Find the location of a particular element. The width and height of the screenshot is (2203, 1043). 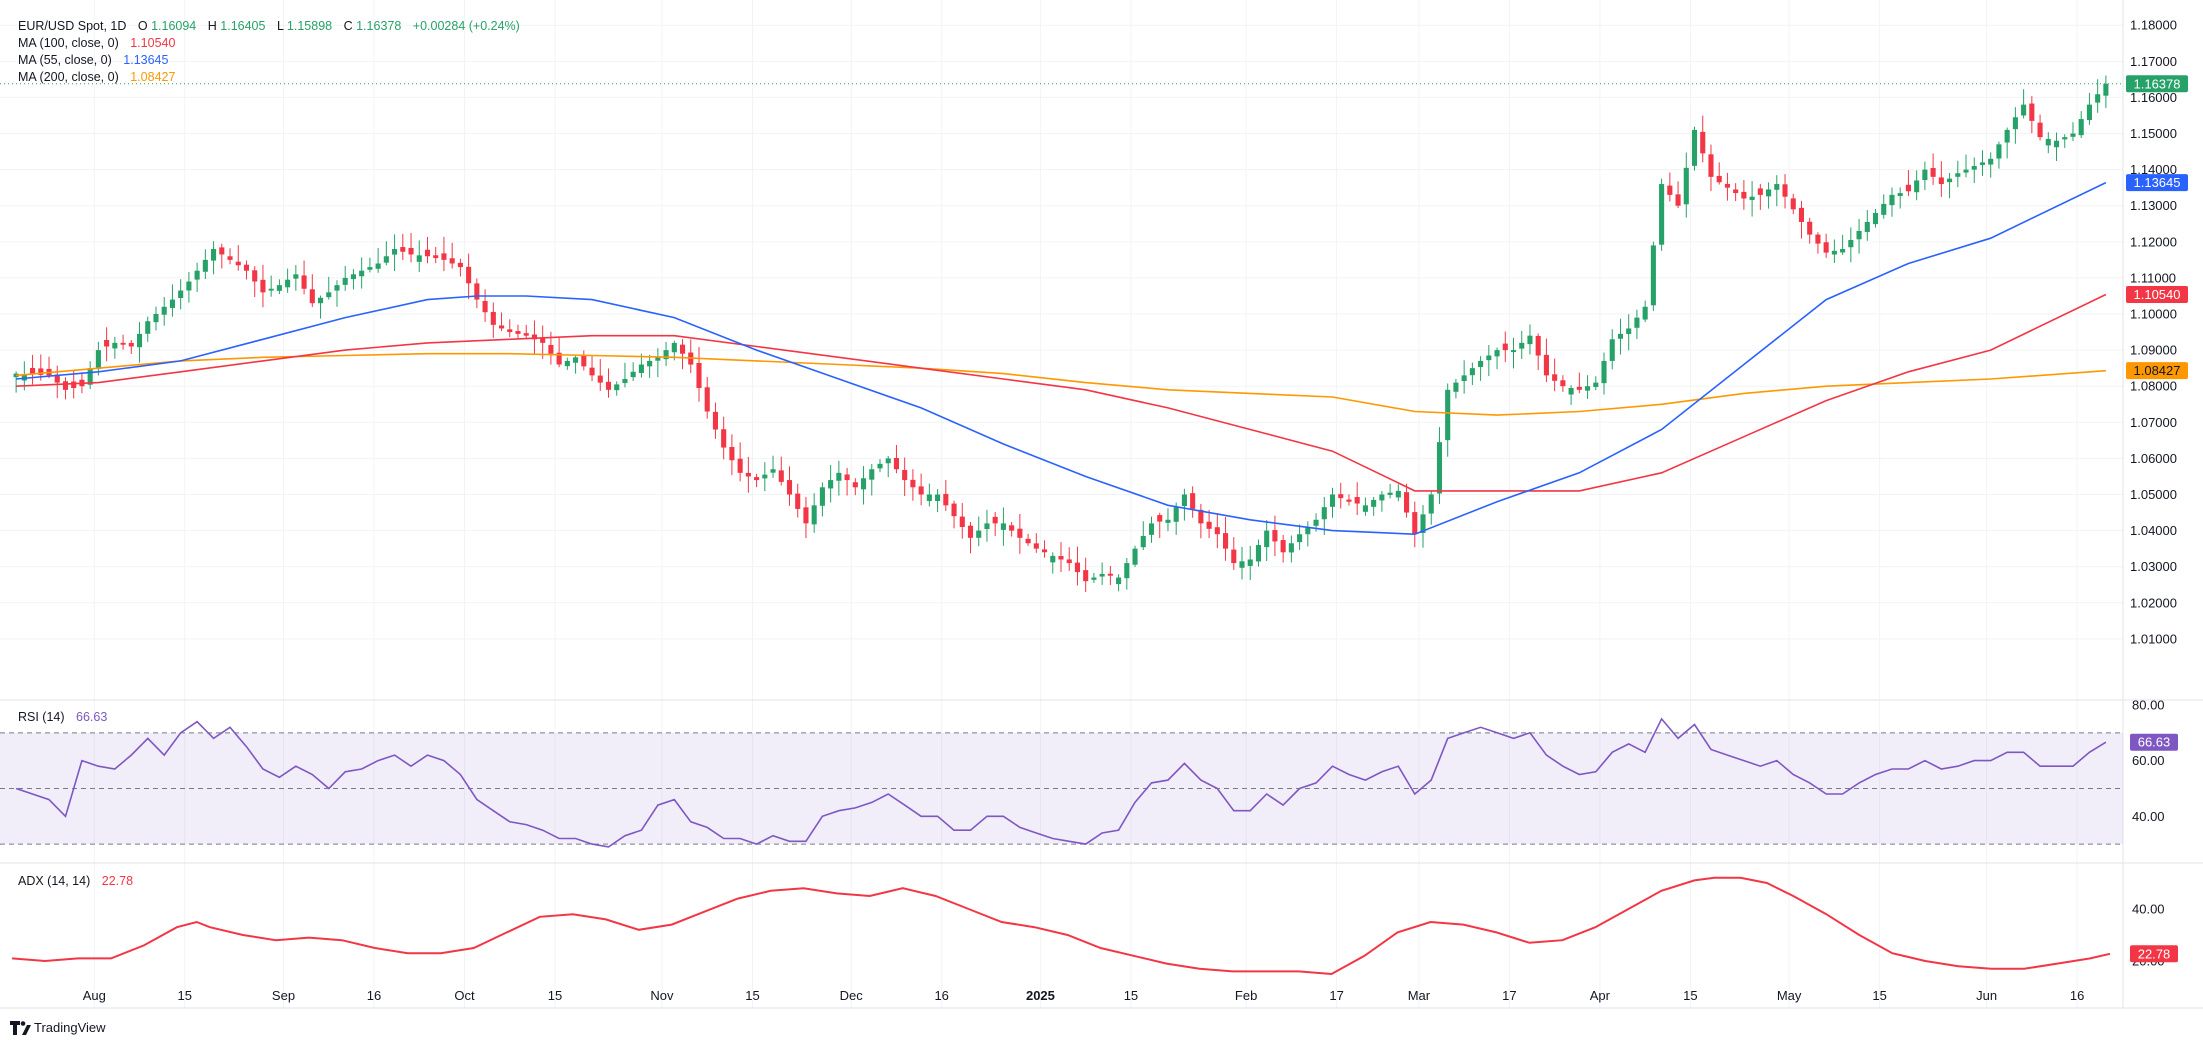

rsi-legend: RSI (14) 66.63 is located at coordinates (62, 717).